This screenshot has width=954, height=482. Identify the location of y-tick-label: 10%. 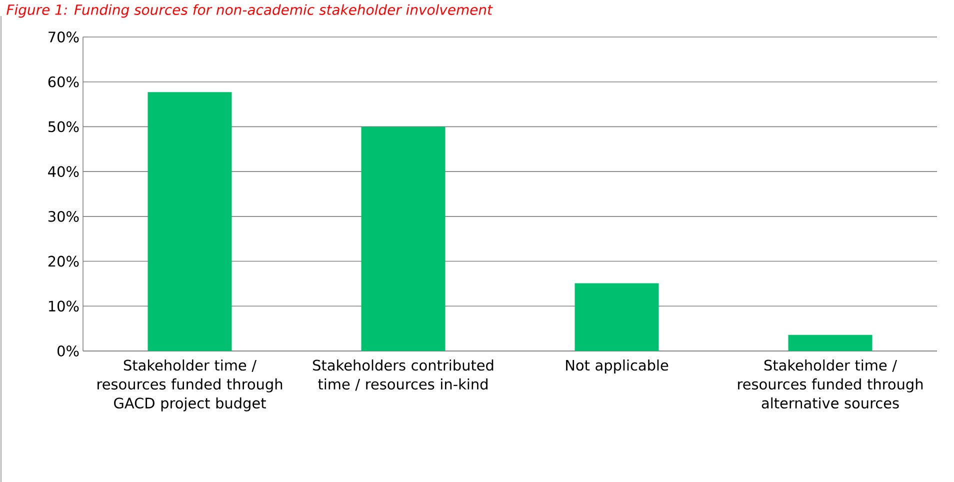
(63, 306).